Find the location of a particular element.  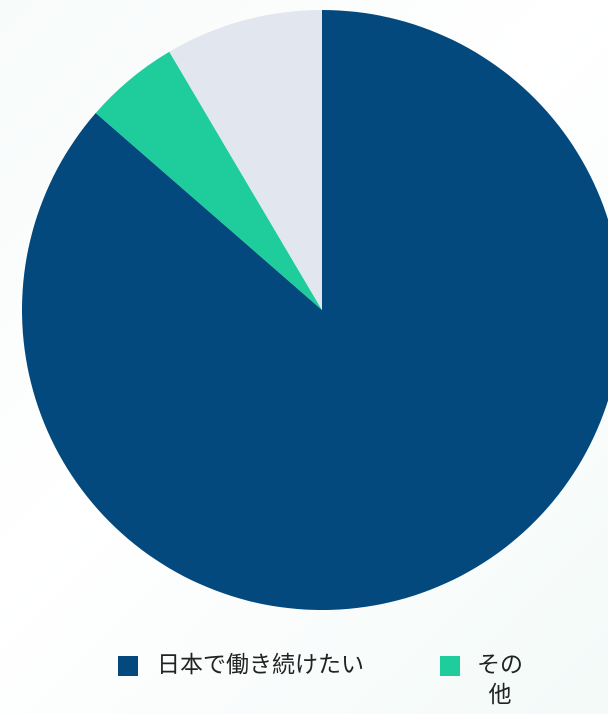

legend-item: 日本で働き続けたい is located at coordinates (245, 665).